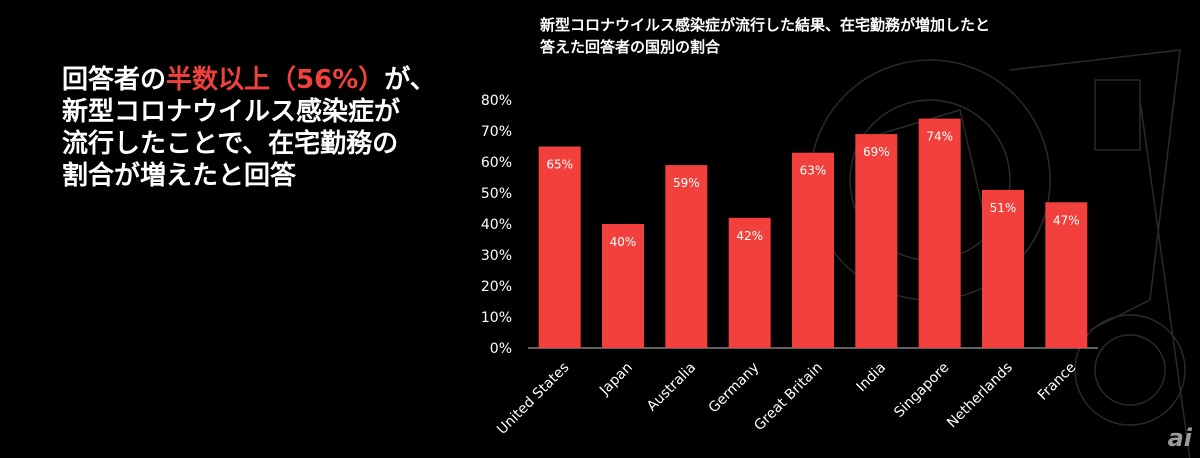 The width and height of the screenshot is (1200, 458). What do you see at coordinates (533, 399) in the screenshot?
I see `x-tick-label: United States` at bounding box center [533, 399].